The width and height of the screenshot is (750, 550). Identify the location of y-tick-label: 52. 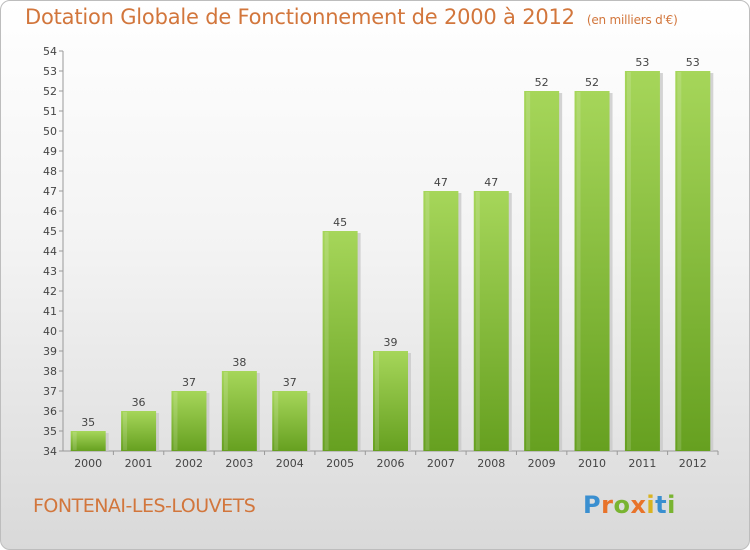
(50, 91).